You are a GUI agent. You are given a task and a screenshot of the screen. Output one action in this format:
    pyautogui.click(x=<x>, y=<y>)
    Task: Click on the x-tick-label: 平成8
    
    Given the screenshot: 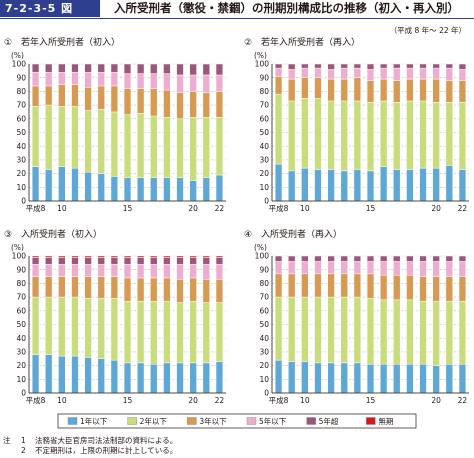 What is the action you would take?
    pyautogui.click(x=279, y=208)
    